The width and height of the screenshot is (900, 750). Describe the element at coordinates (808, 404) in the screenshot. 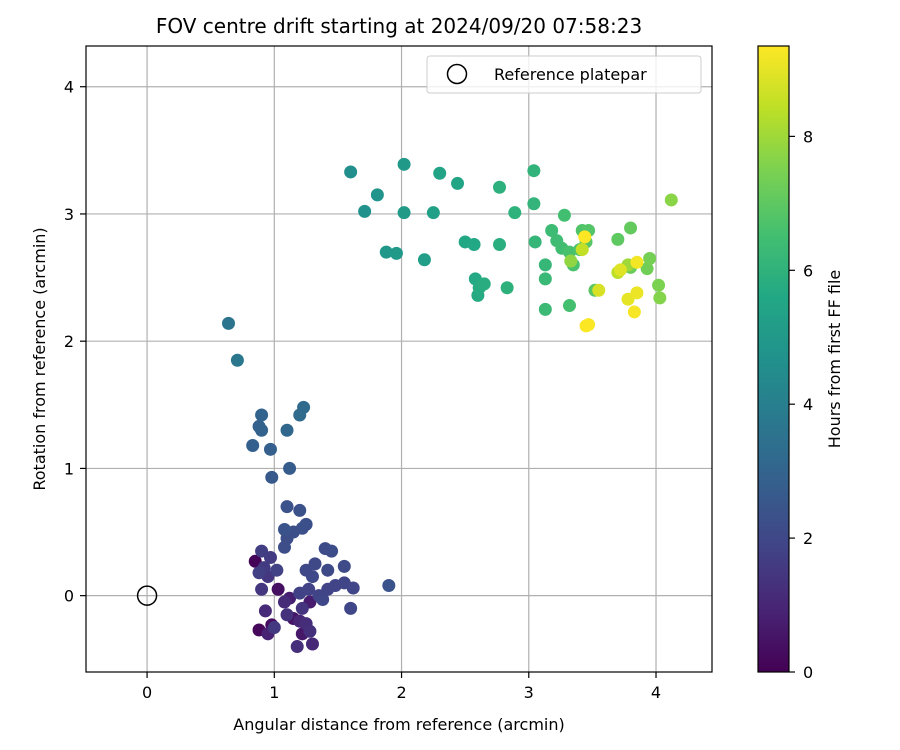

I see `colorbar-tick-label: 4` at that location.